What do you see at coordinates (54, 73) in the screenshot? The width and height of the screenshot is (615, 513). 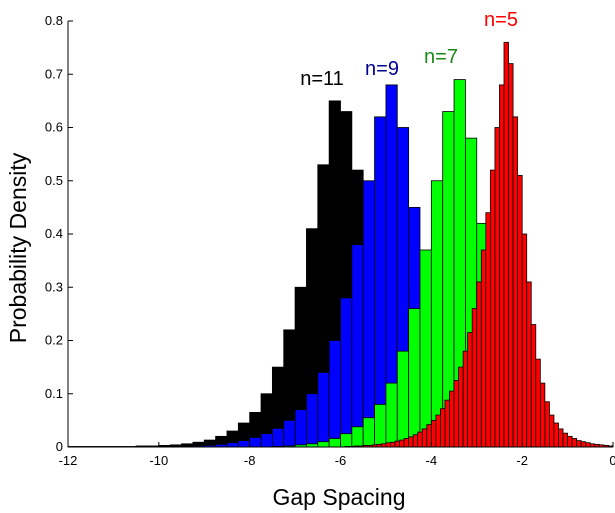 I see `y-tick-label: 0.7` at bounding box center [54, 73].